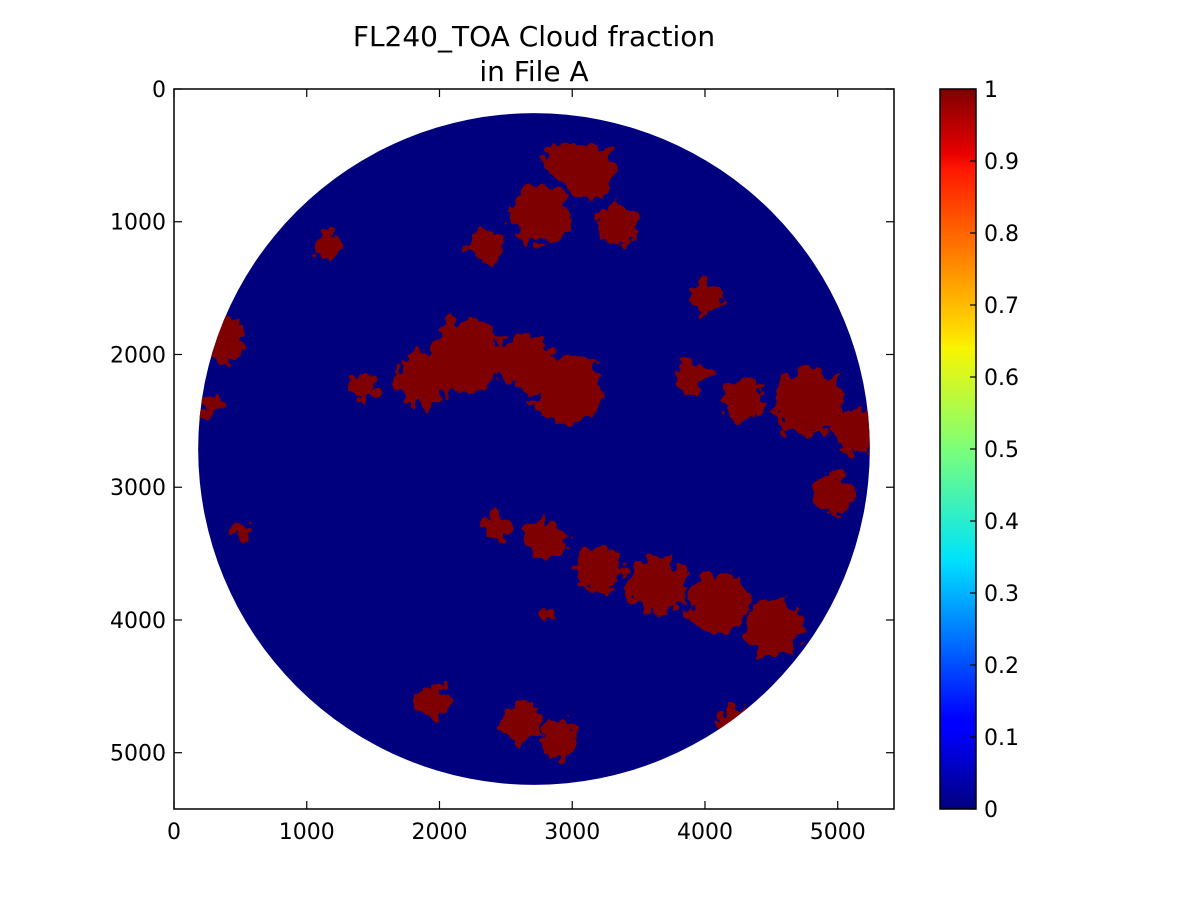 The image size is (1200, 900). What do you see at coordinates (991, 810) in the screenshot?
I see `colorbar-tick-label: 0` at bounding box center [991, 810].